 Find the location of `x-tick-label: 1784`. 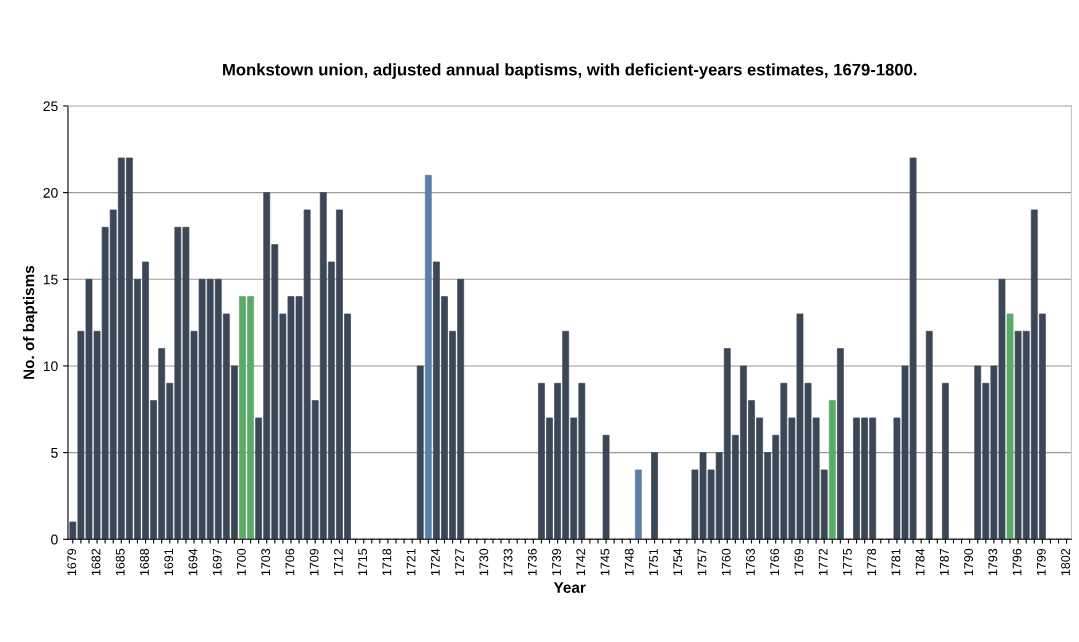

x-tick-label: 1784 is located at coordinates (920, 562).